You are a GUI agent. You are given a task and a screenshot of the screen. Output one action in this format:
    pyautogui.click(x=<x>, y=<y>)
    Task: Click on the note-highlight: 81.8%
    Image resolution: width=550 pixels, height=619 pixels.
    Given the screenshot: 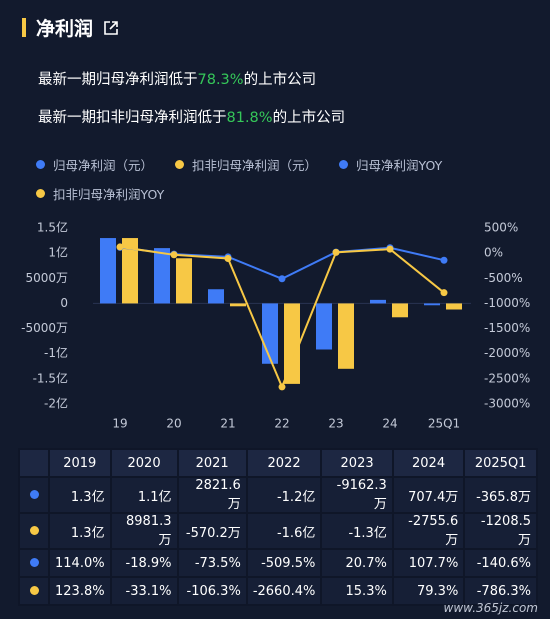 What is the action you would take?
    pyautogui.click(x=249, y=118)
    